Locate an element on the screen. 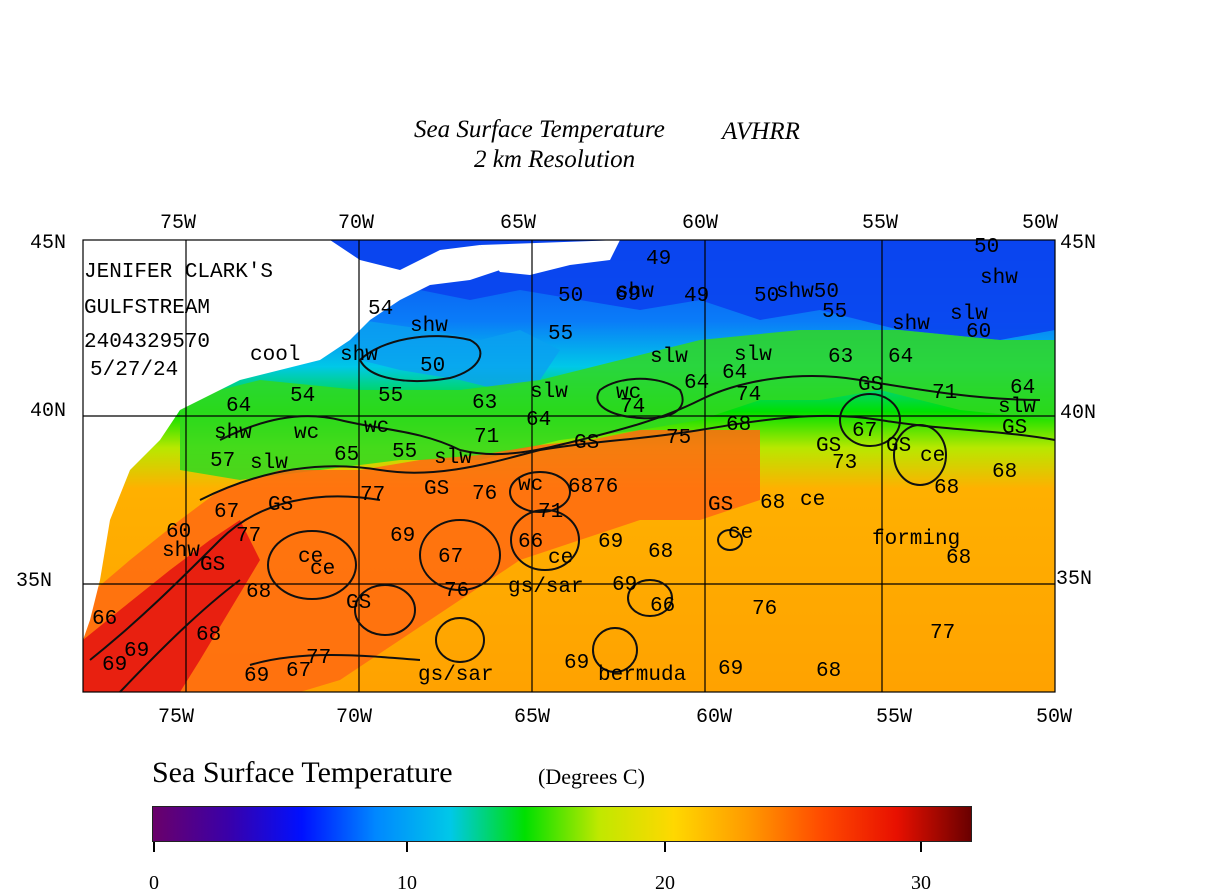  longitude-labels-bottom: 75W 70W 65W 60W 55W 50W is located at coordinates (615, 717).